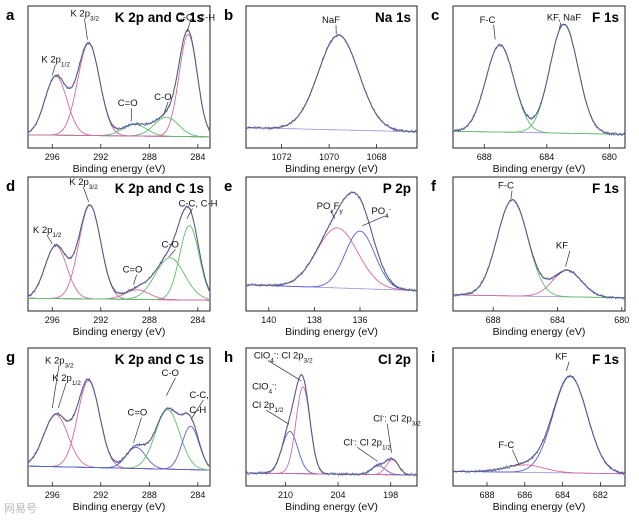 Image resolution: width=639 pixels, height=521 pixels. I want to click on panel-letter: h, so click(228, 357).